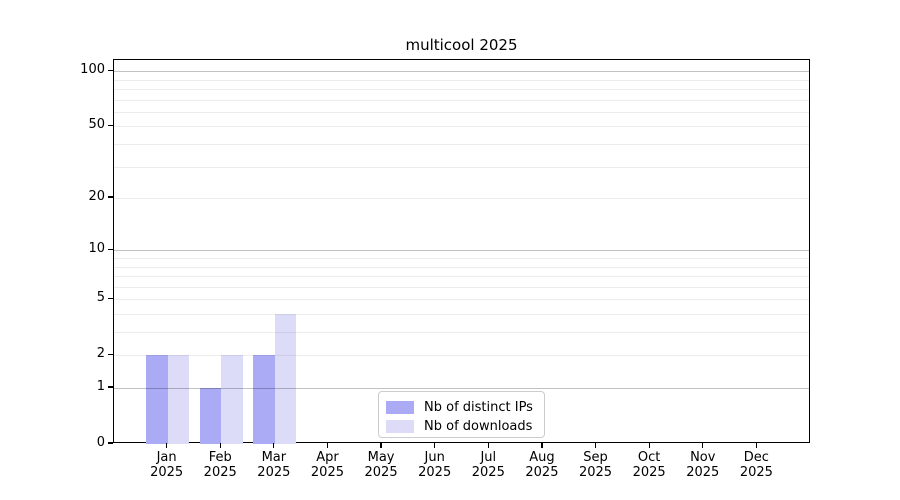  Describe the element at coordinates (96, 197) in the screenshot. I see `y-tick-label: 20` at that location.